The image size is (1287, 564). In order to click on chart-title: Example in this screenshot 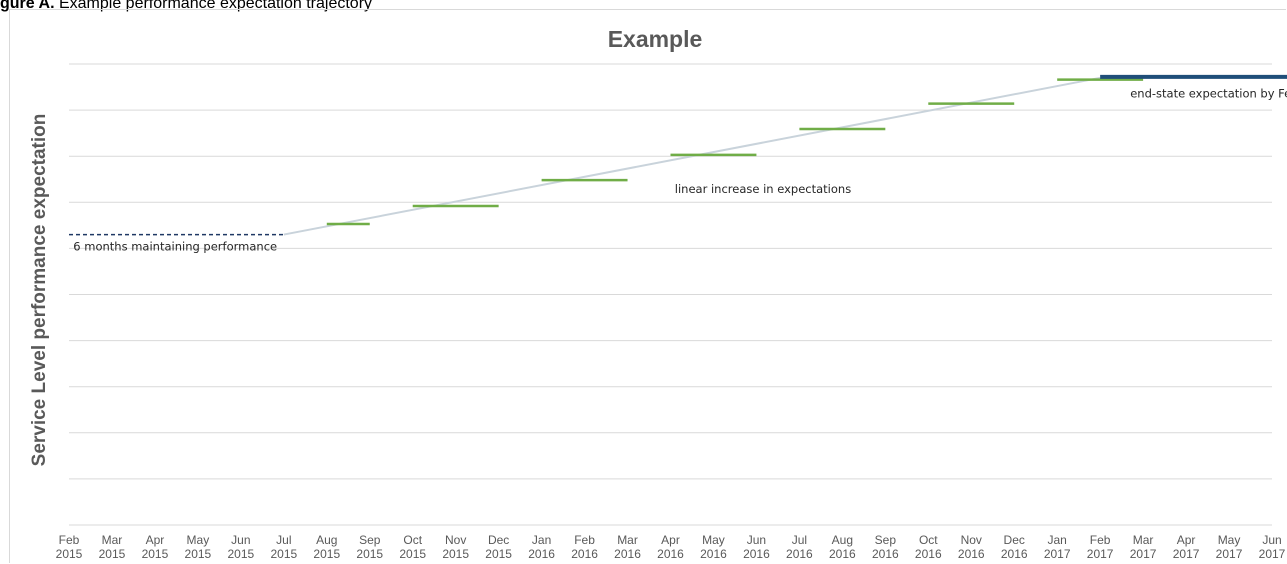, I will do `click(655, 39)`.